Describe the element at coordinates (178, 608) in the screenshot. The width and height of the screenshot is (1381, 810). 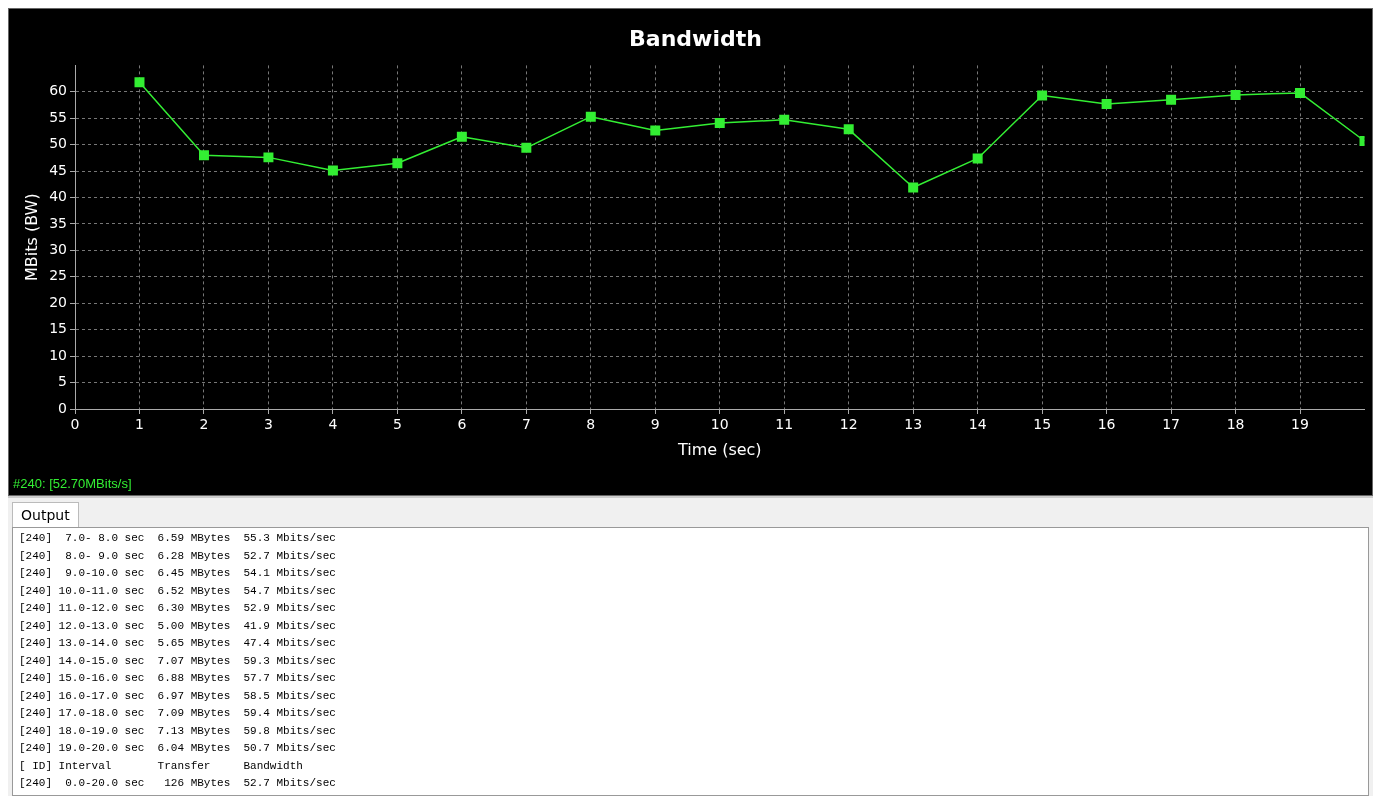
I see `text: [240] 11.0-12.0 sec 6.30 MBytes 52.9 Mbits/sec` at that location.